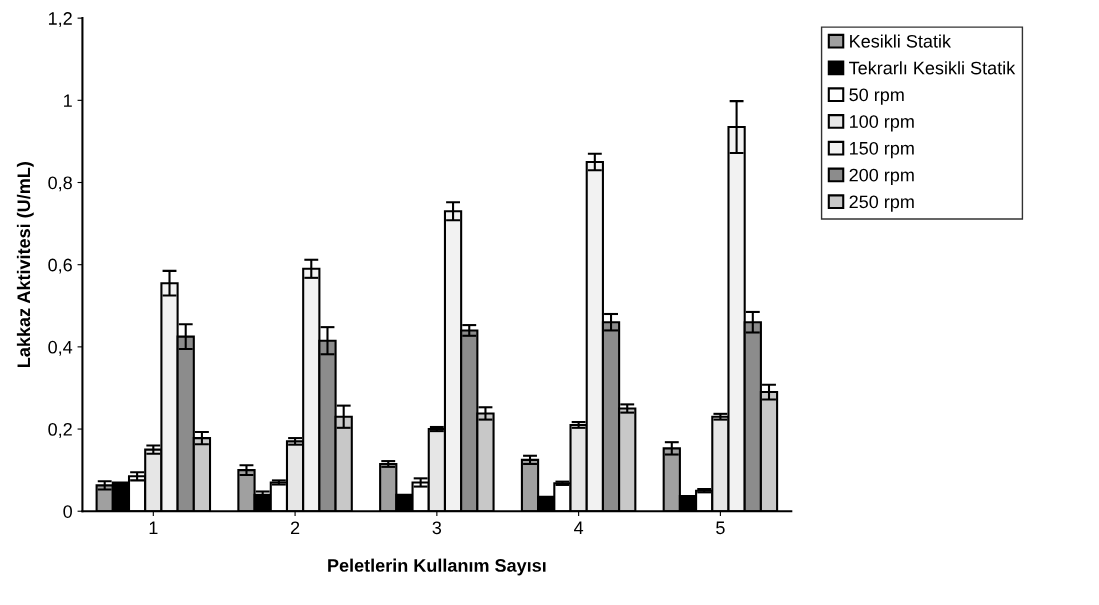 This screenshot has width=1099, height=605. I want to click on legend-label: 200 rpm, so click(881, 177).